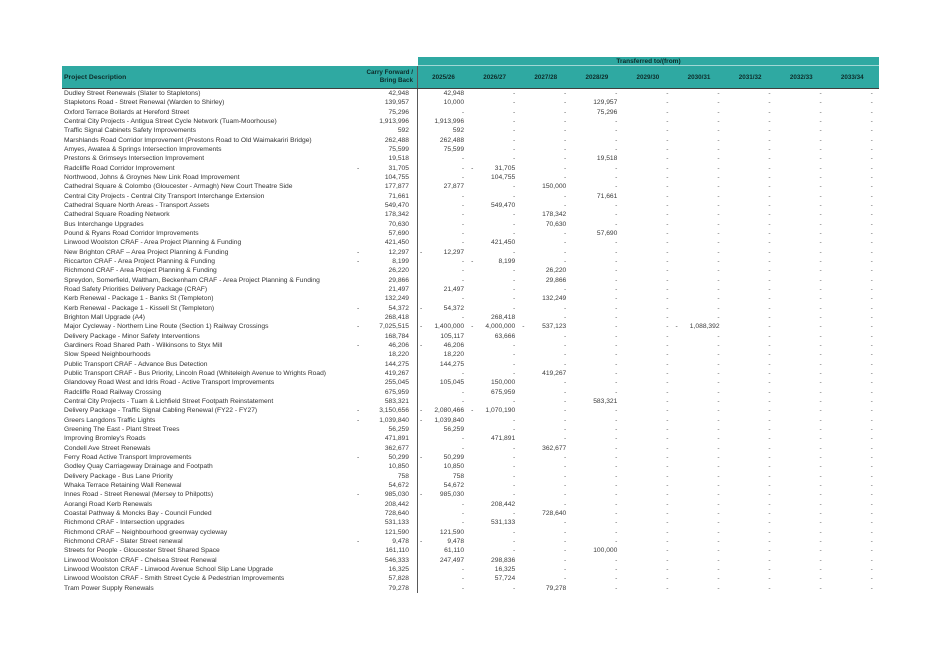  Describe the element at coordinates (443, 550) in the screenshot. I see `year-value-cell: 61,110` at that location.